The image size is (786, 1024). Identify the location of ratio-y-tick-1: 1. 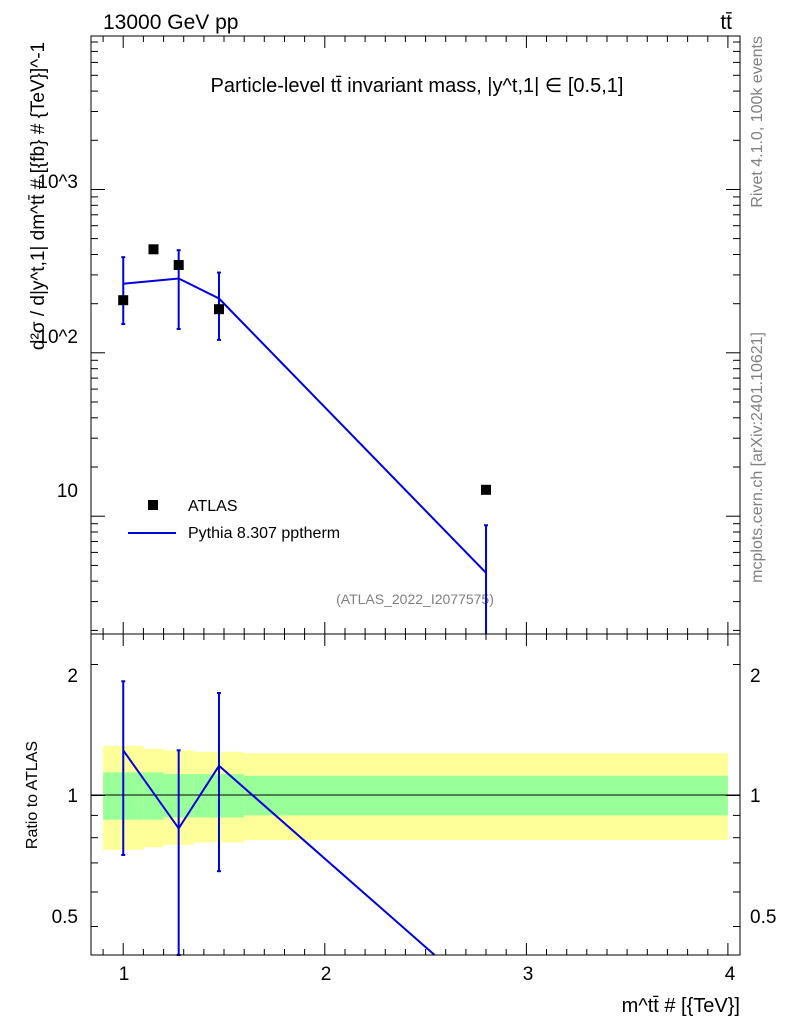
(72, 796).